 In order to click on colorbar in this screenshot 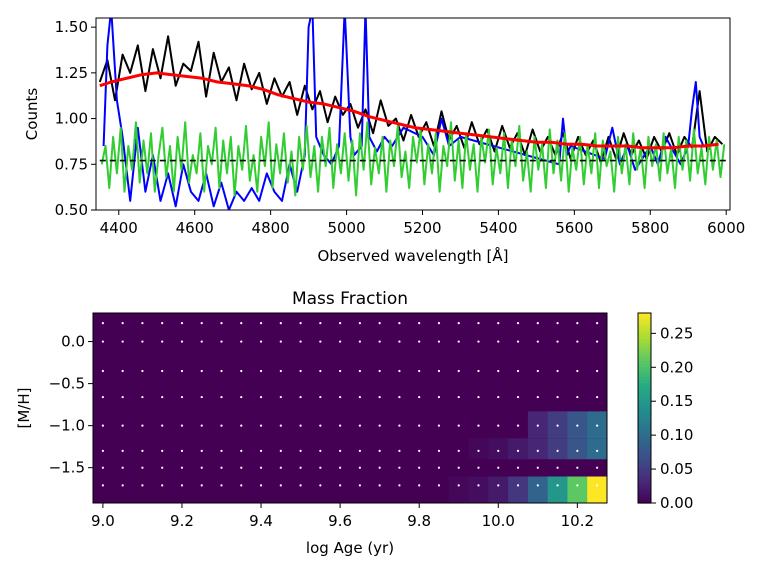, I will do `click(644, 408)`.